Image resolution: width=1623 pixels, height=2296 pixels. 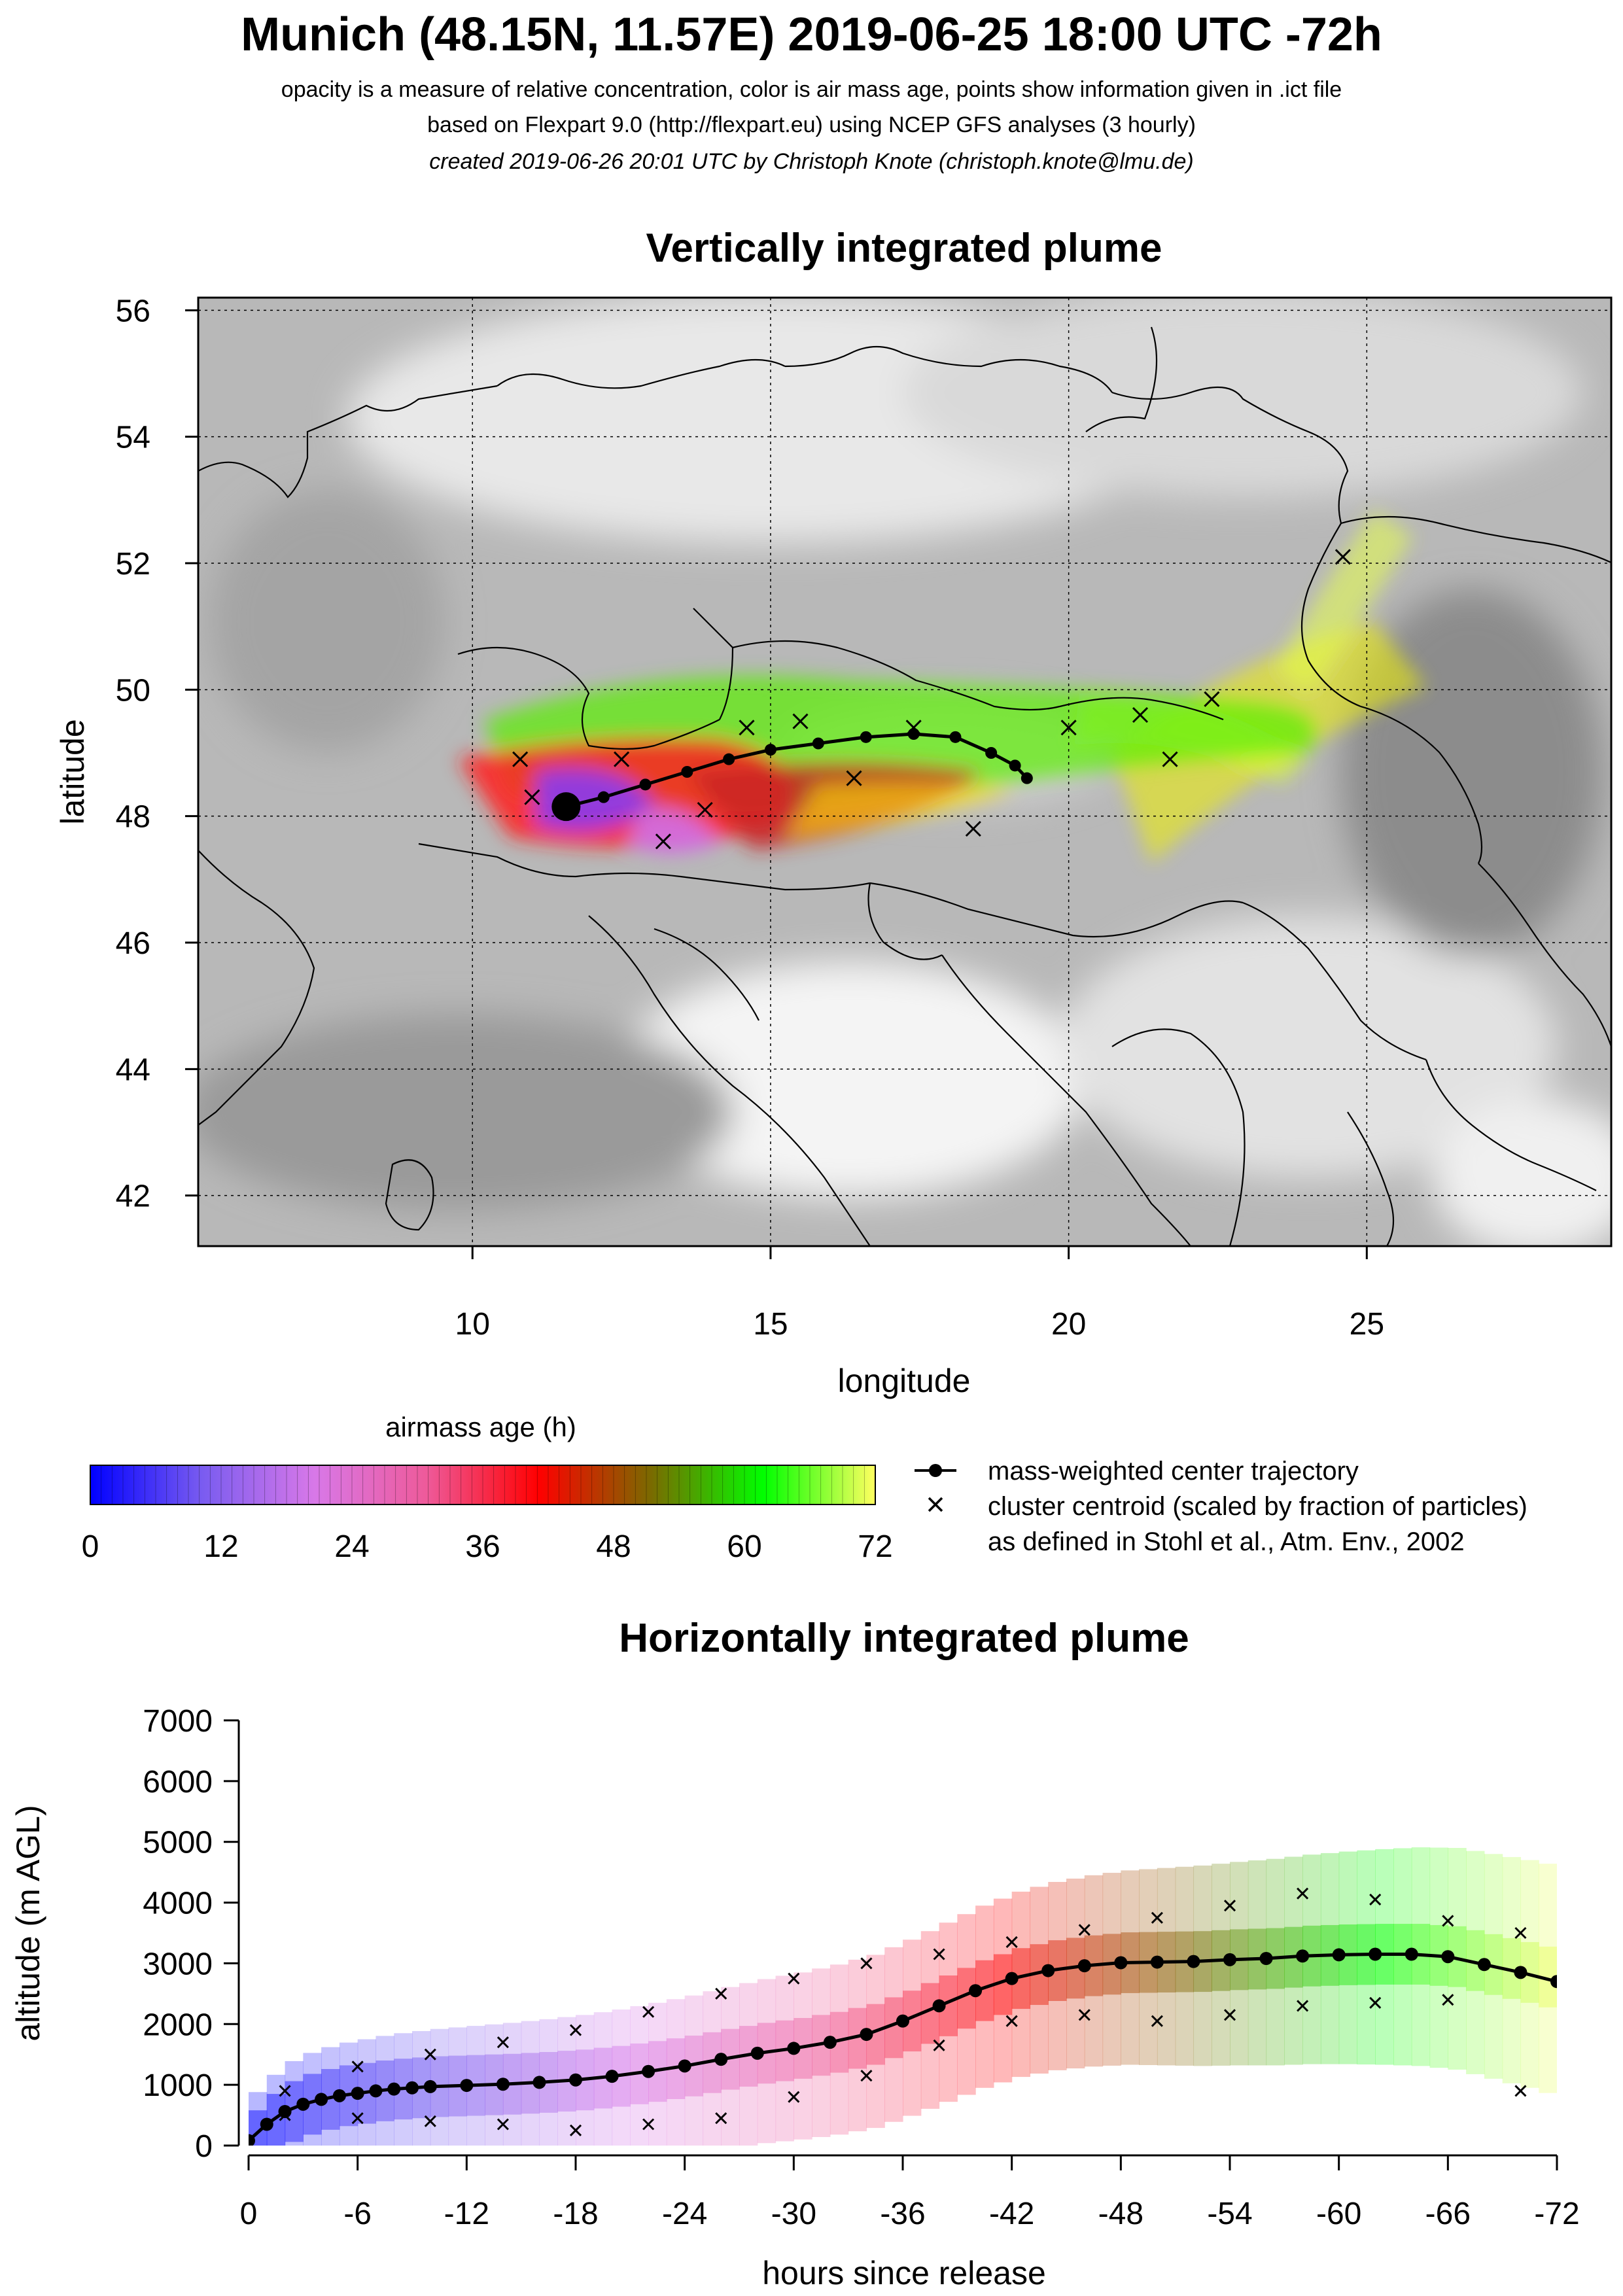 What do you see at coordinates (178, 1843) in the screenshot?
I see `altitude-ytick-label: 5000` at bounding box center [178, 1843].